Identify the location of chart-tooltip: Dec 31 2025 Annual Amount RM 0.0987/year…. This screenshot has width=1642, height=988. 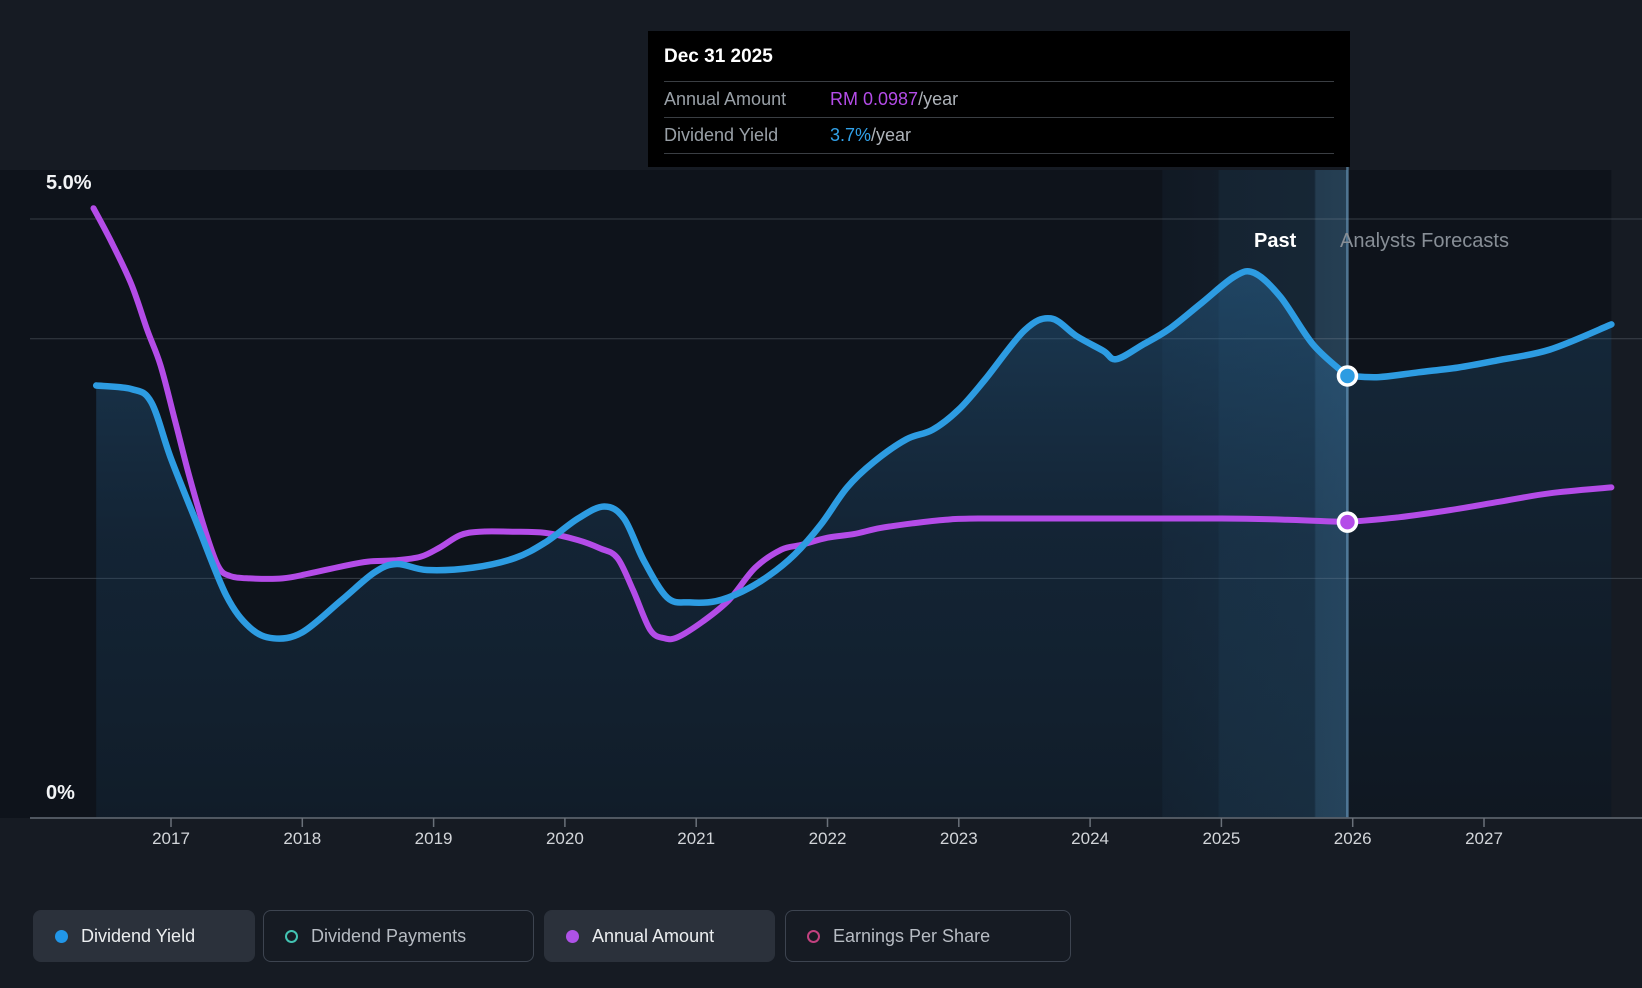
(999, 99).